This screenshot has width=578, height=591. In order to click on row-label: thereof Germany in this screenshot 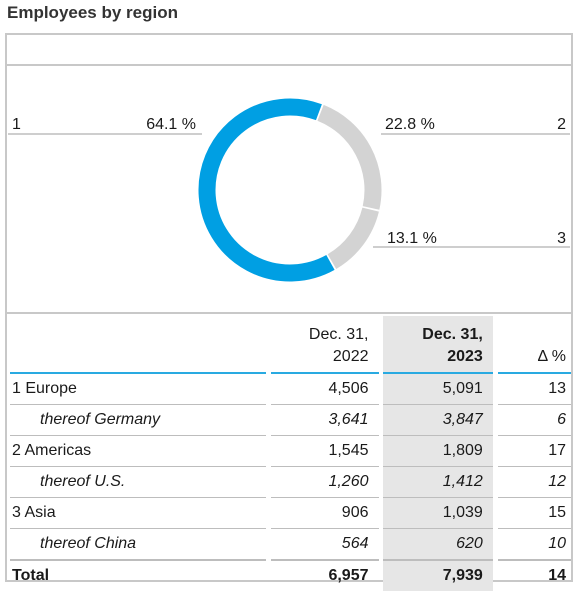, I will do `click(138, 420)`.